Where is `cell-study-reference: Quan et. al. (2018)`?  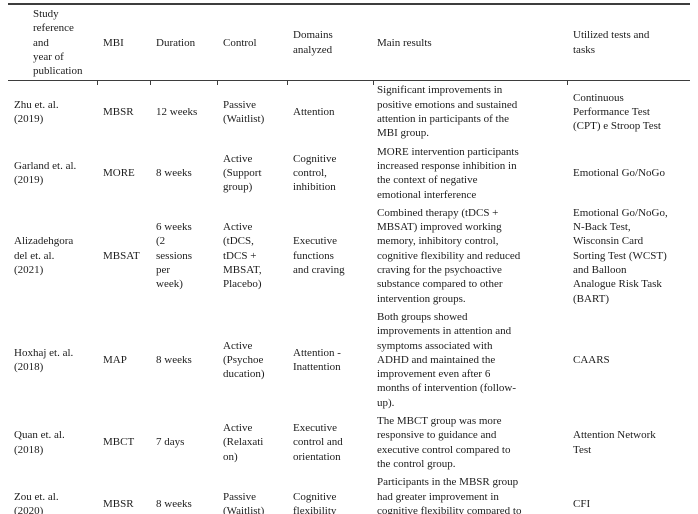
cell-study-reference: Quan et. al. (2018) is located at coordinates (39, 442).